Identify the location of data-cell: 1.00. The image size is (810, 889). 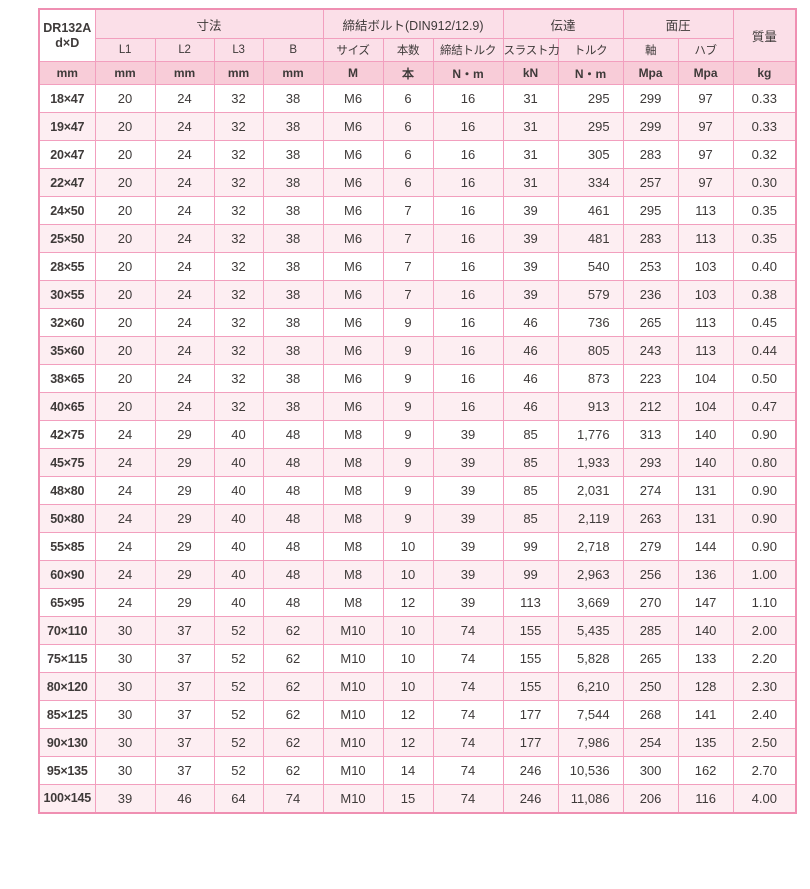
(764, 574).